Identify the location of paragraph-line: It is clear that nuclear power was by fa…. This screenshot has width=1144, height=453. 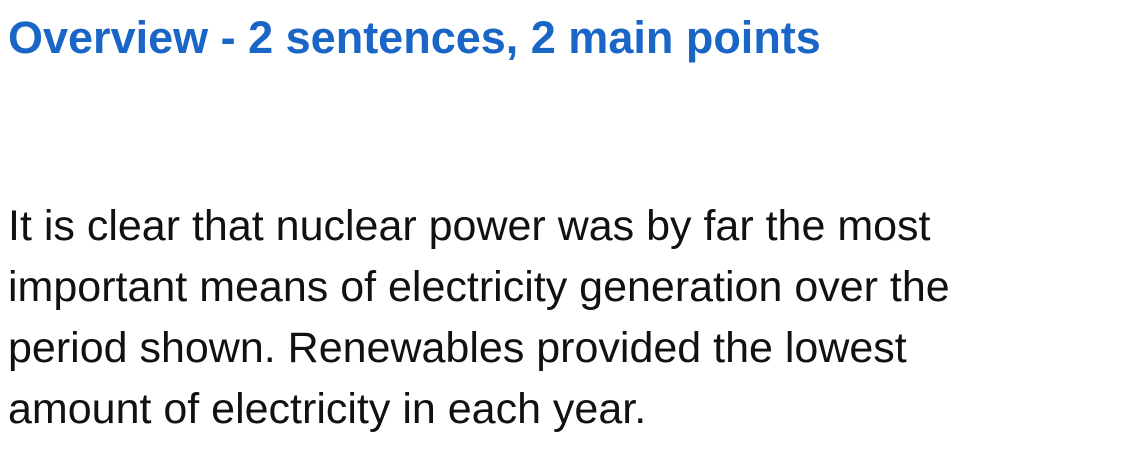
(469, 226).